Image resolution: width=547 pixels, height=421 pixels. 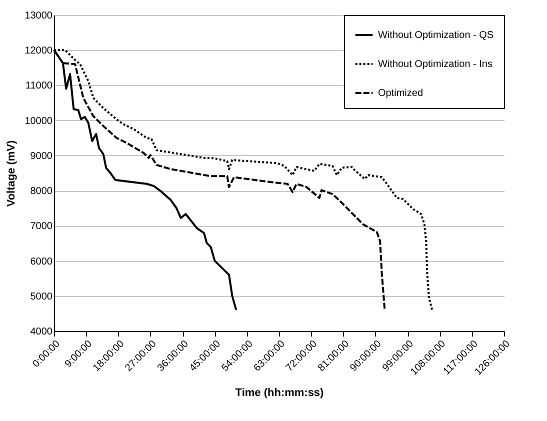 I want to click on y-tick-label: 4000, so click(x=41, y=332).